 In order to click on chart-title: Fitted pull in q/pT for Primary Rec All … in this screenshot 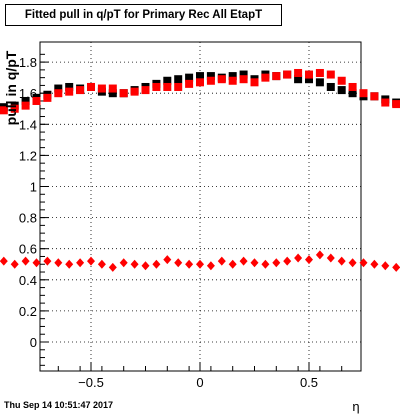, I will do `click(143, 15)`.